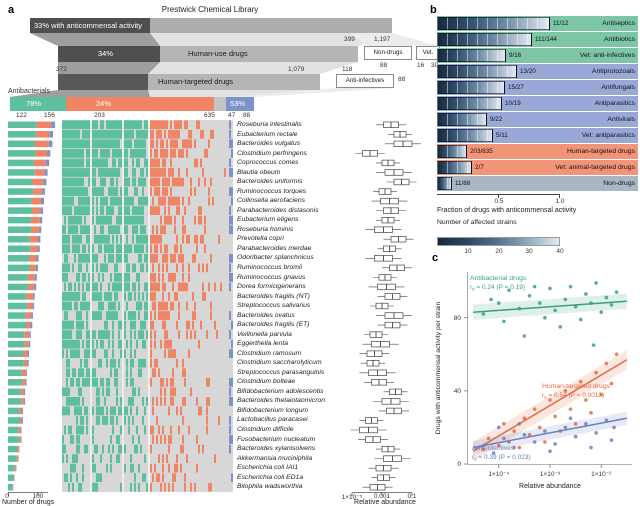 Image resolution: width=640 pixels, height=506 pixels. I want to click on human-use-pct: 34%, so click(106, 53).